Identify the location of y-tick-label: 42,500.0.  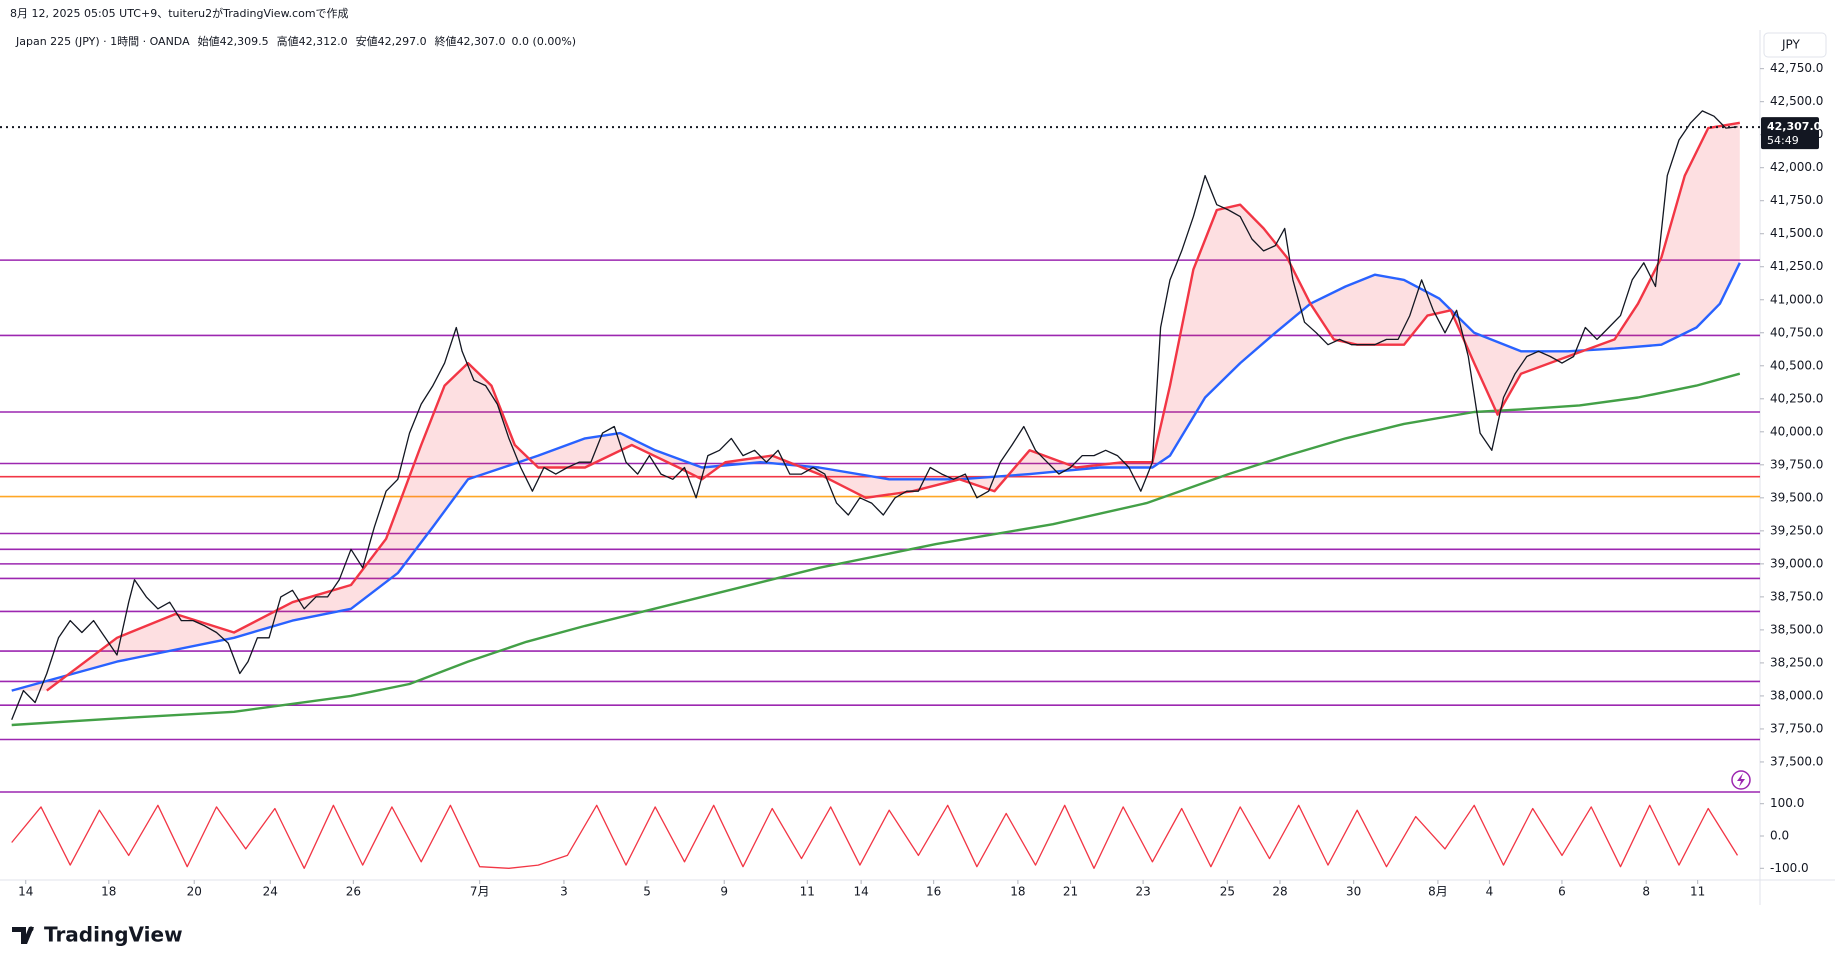
(1796, 101).